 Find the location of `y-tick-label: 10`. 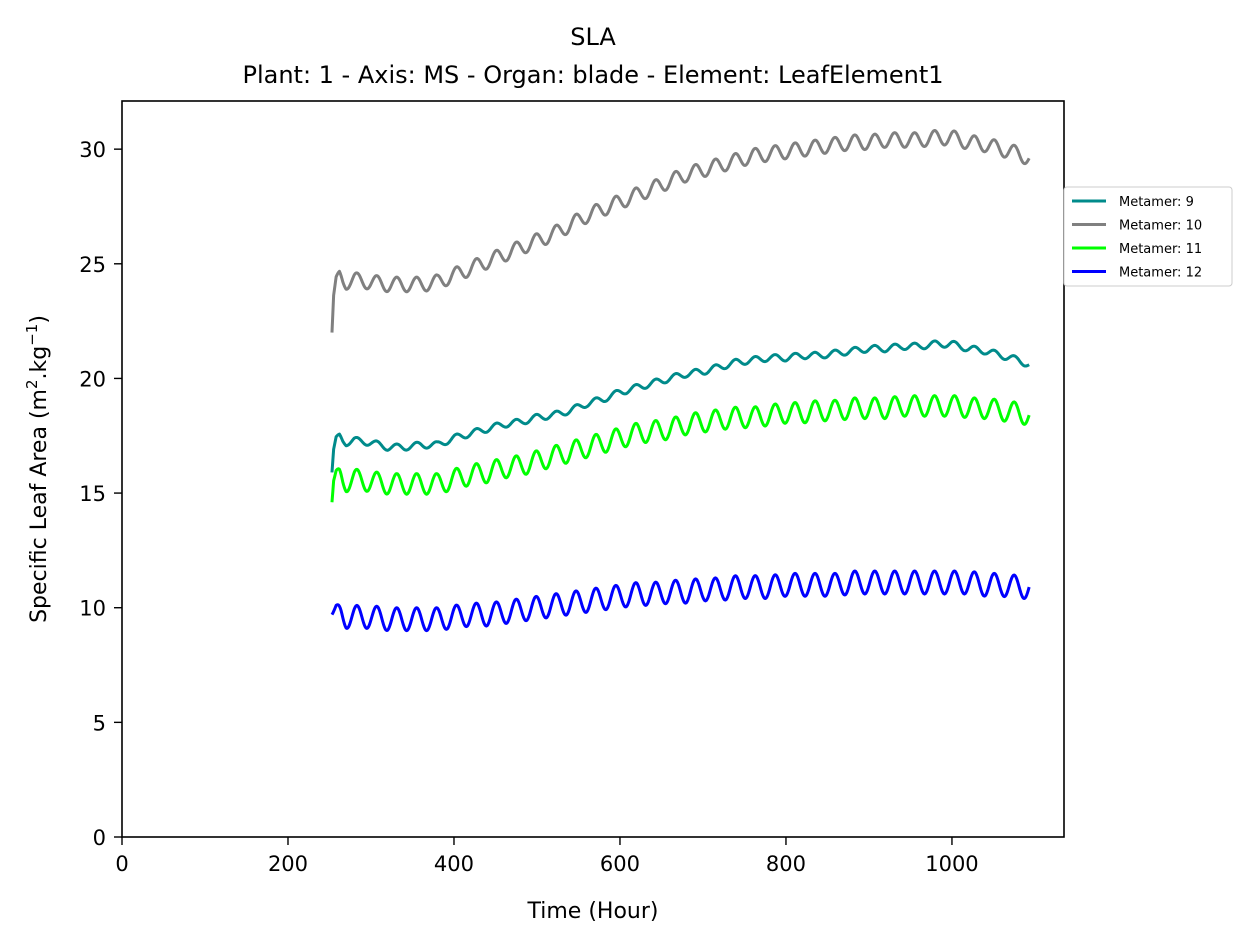

y-tick-label: 10 is located at coordinates (92, 609).